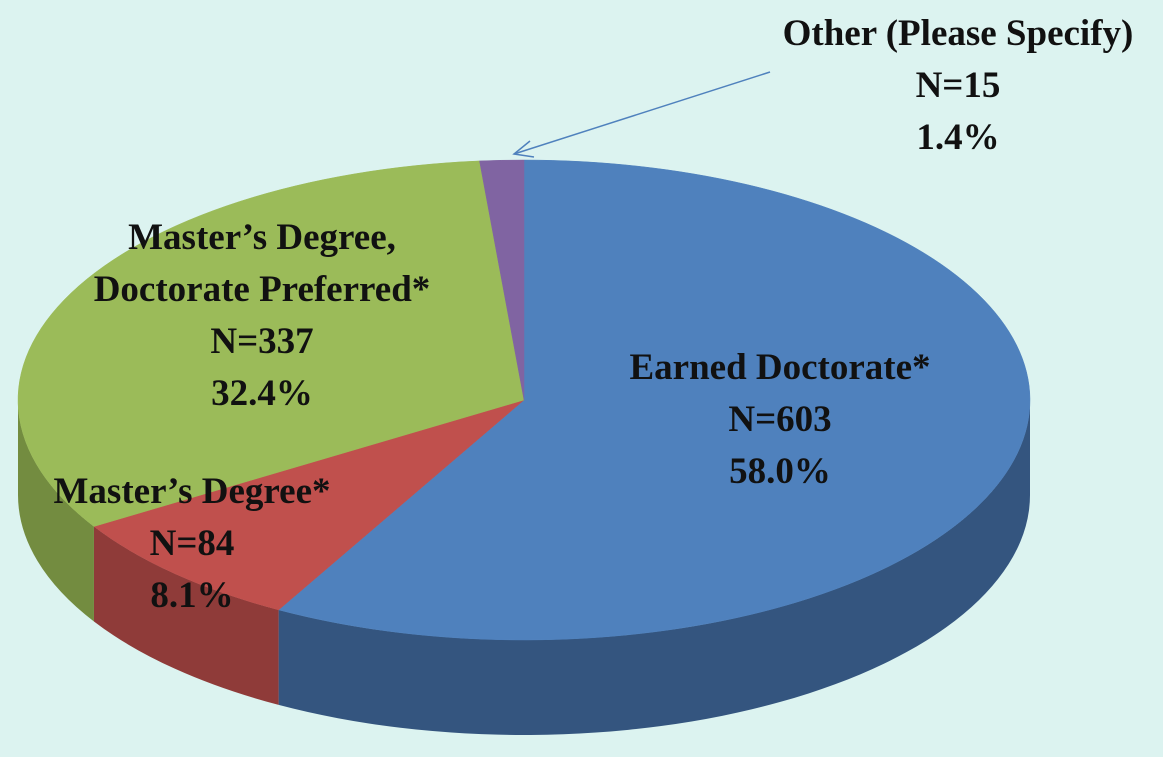 The height and width of the screenshot is (757, 1163). What do you see at coordinates (262, 393) in the screenshot?
I see `value-label: 32.4%` at bounding box center [262, 393].